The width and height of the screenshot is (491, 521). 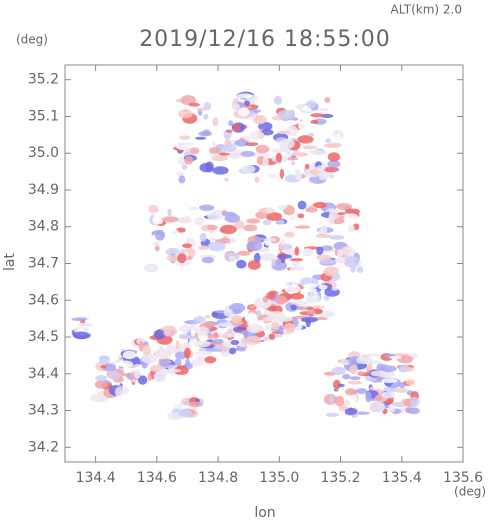 What do you see at coordinates (402, 478) in the screenshot?
I see `x-tick-label: 135.4` at bounding box center [402, 478].